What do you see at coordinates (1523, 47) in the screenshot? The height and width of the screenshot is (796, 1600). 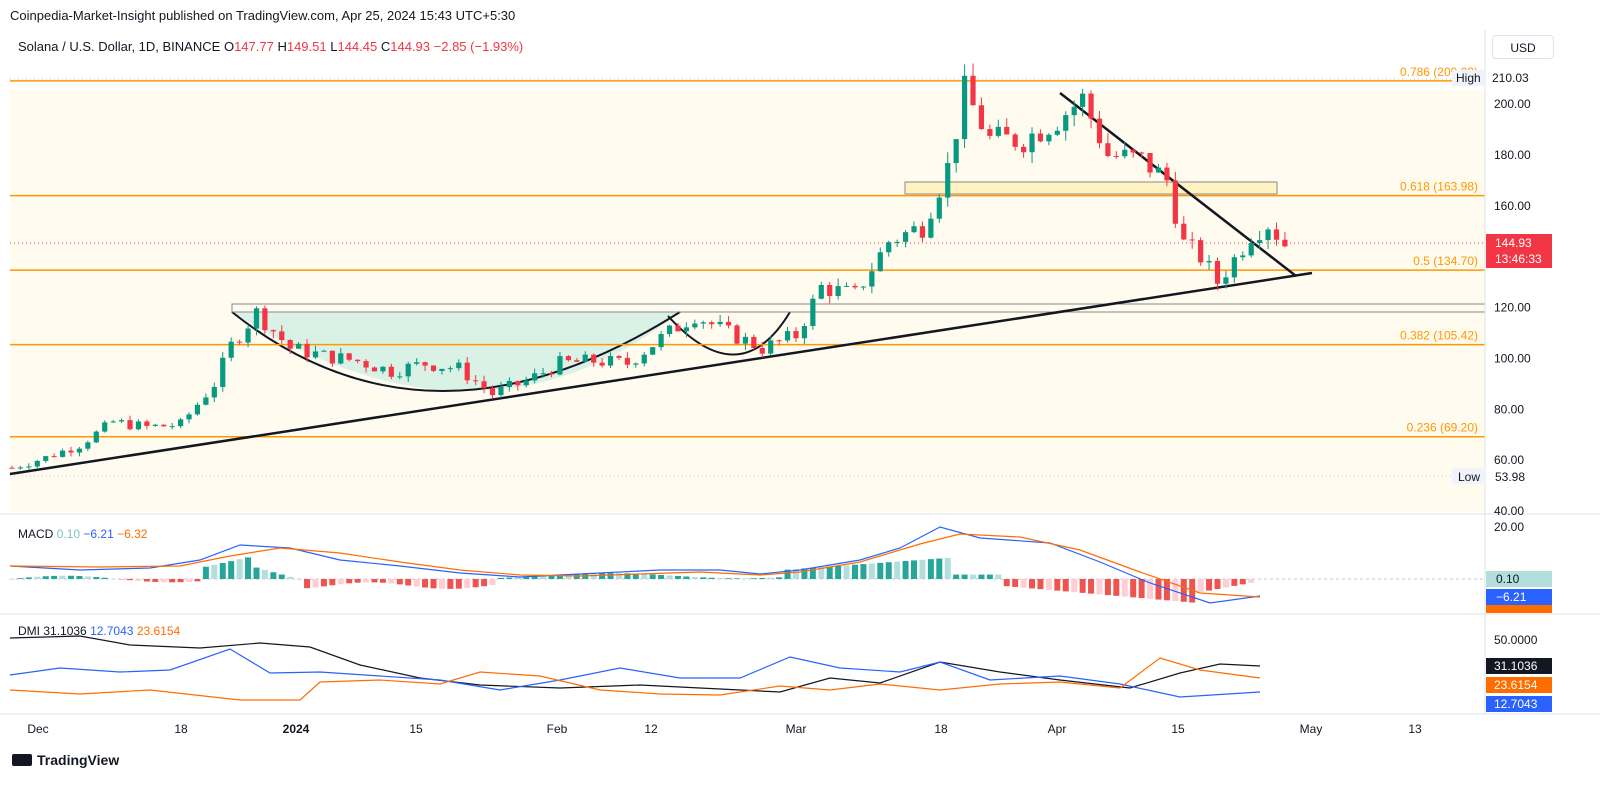 I see `currency-button: USD` at bounding box center [1523, 47].